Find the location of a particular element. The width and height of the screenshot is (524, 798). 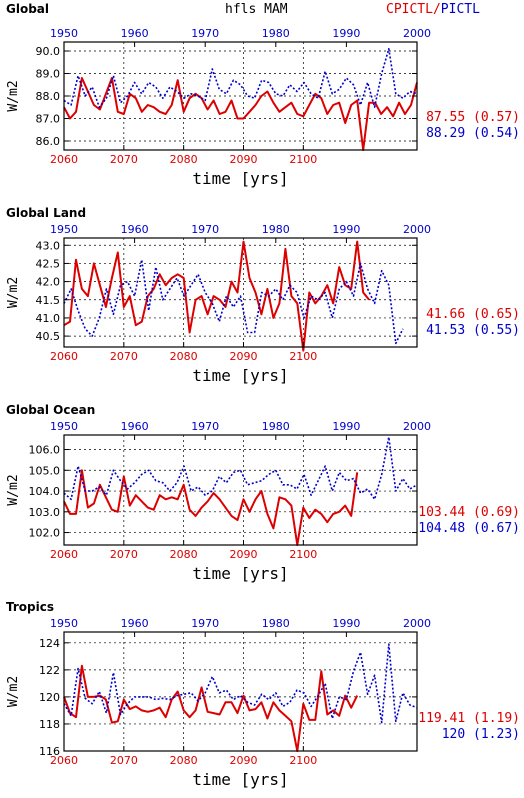

y-tick-label: 86.0 is located at coordinates (48, 141).